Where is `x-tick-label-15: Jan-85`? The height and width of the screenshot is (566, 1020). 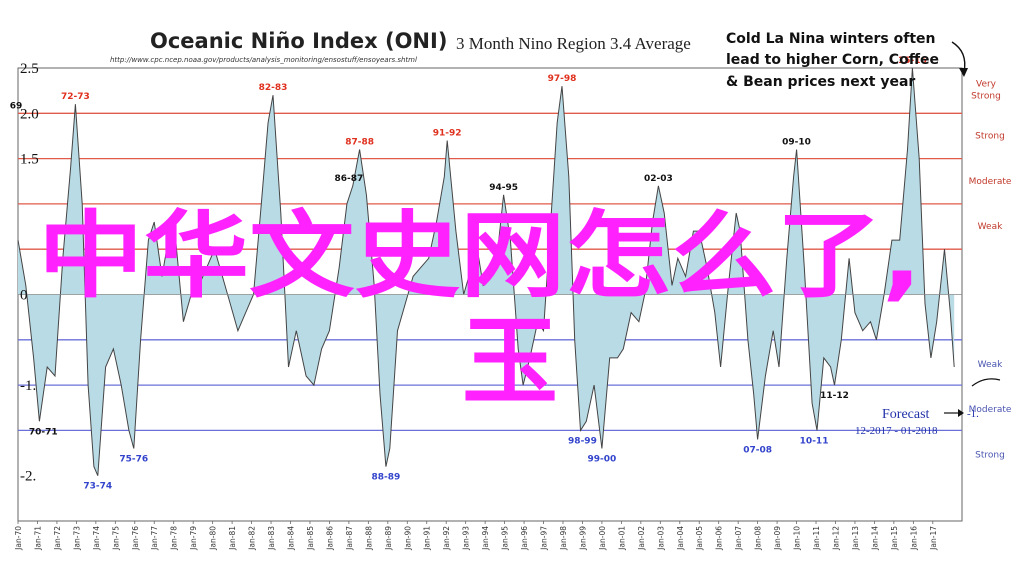
x-tick-label-15: Jan-85 is located at coordinates (310, 538).